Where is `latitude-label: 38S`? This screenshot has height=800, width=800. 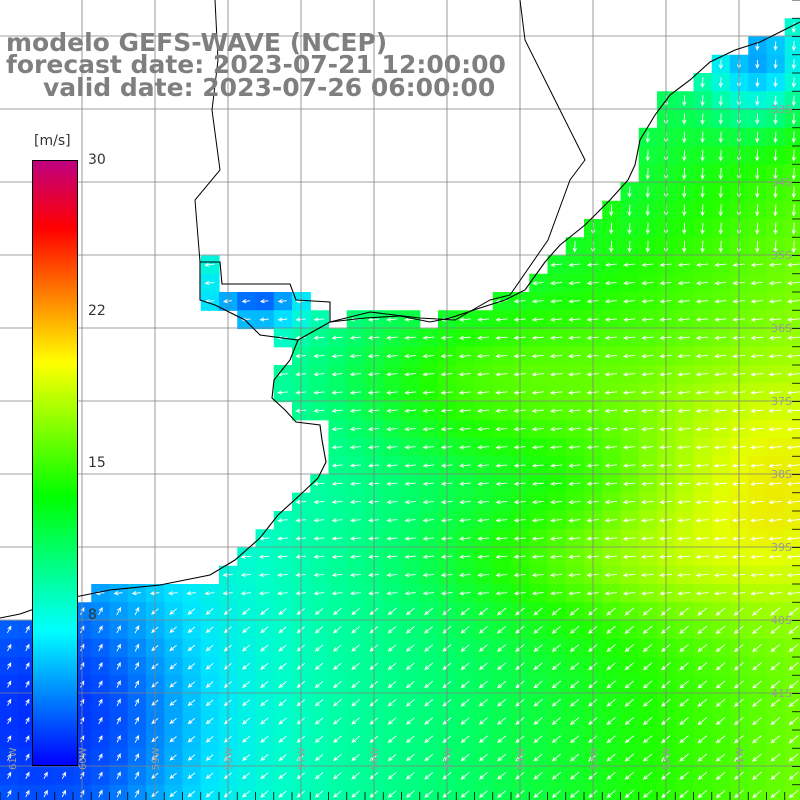 latitude-label: 38S is located at coordinates (781, 474).